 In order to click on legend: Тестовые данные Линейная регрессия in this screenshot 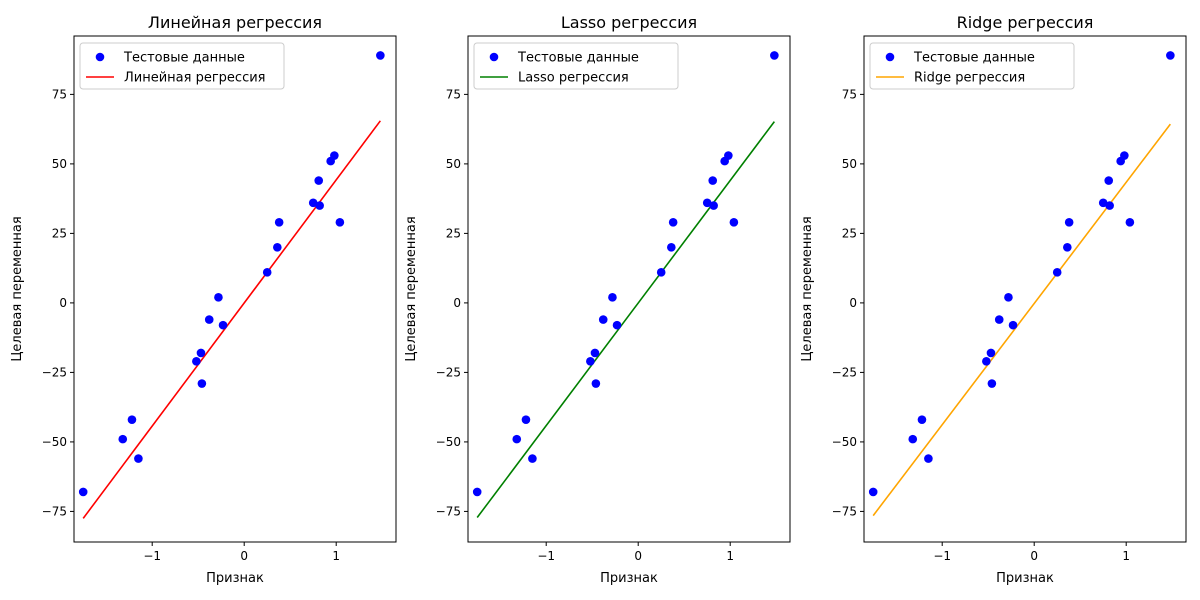, I will do `click(182, 66)`.